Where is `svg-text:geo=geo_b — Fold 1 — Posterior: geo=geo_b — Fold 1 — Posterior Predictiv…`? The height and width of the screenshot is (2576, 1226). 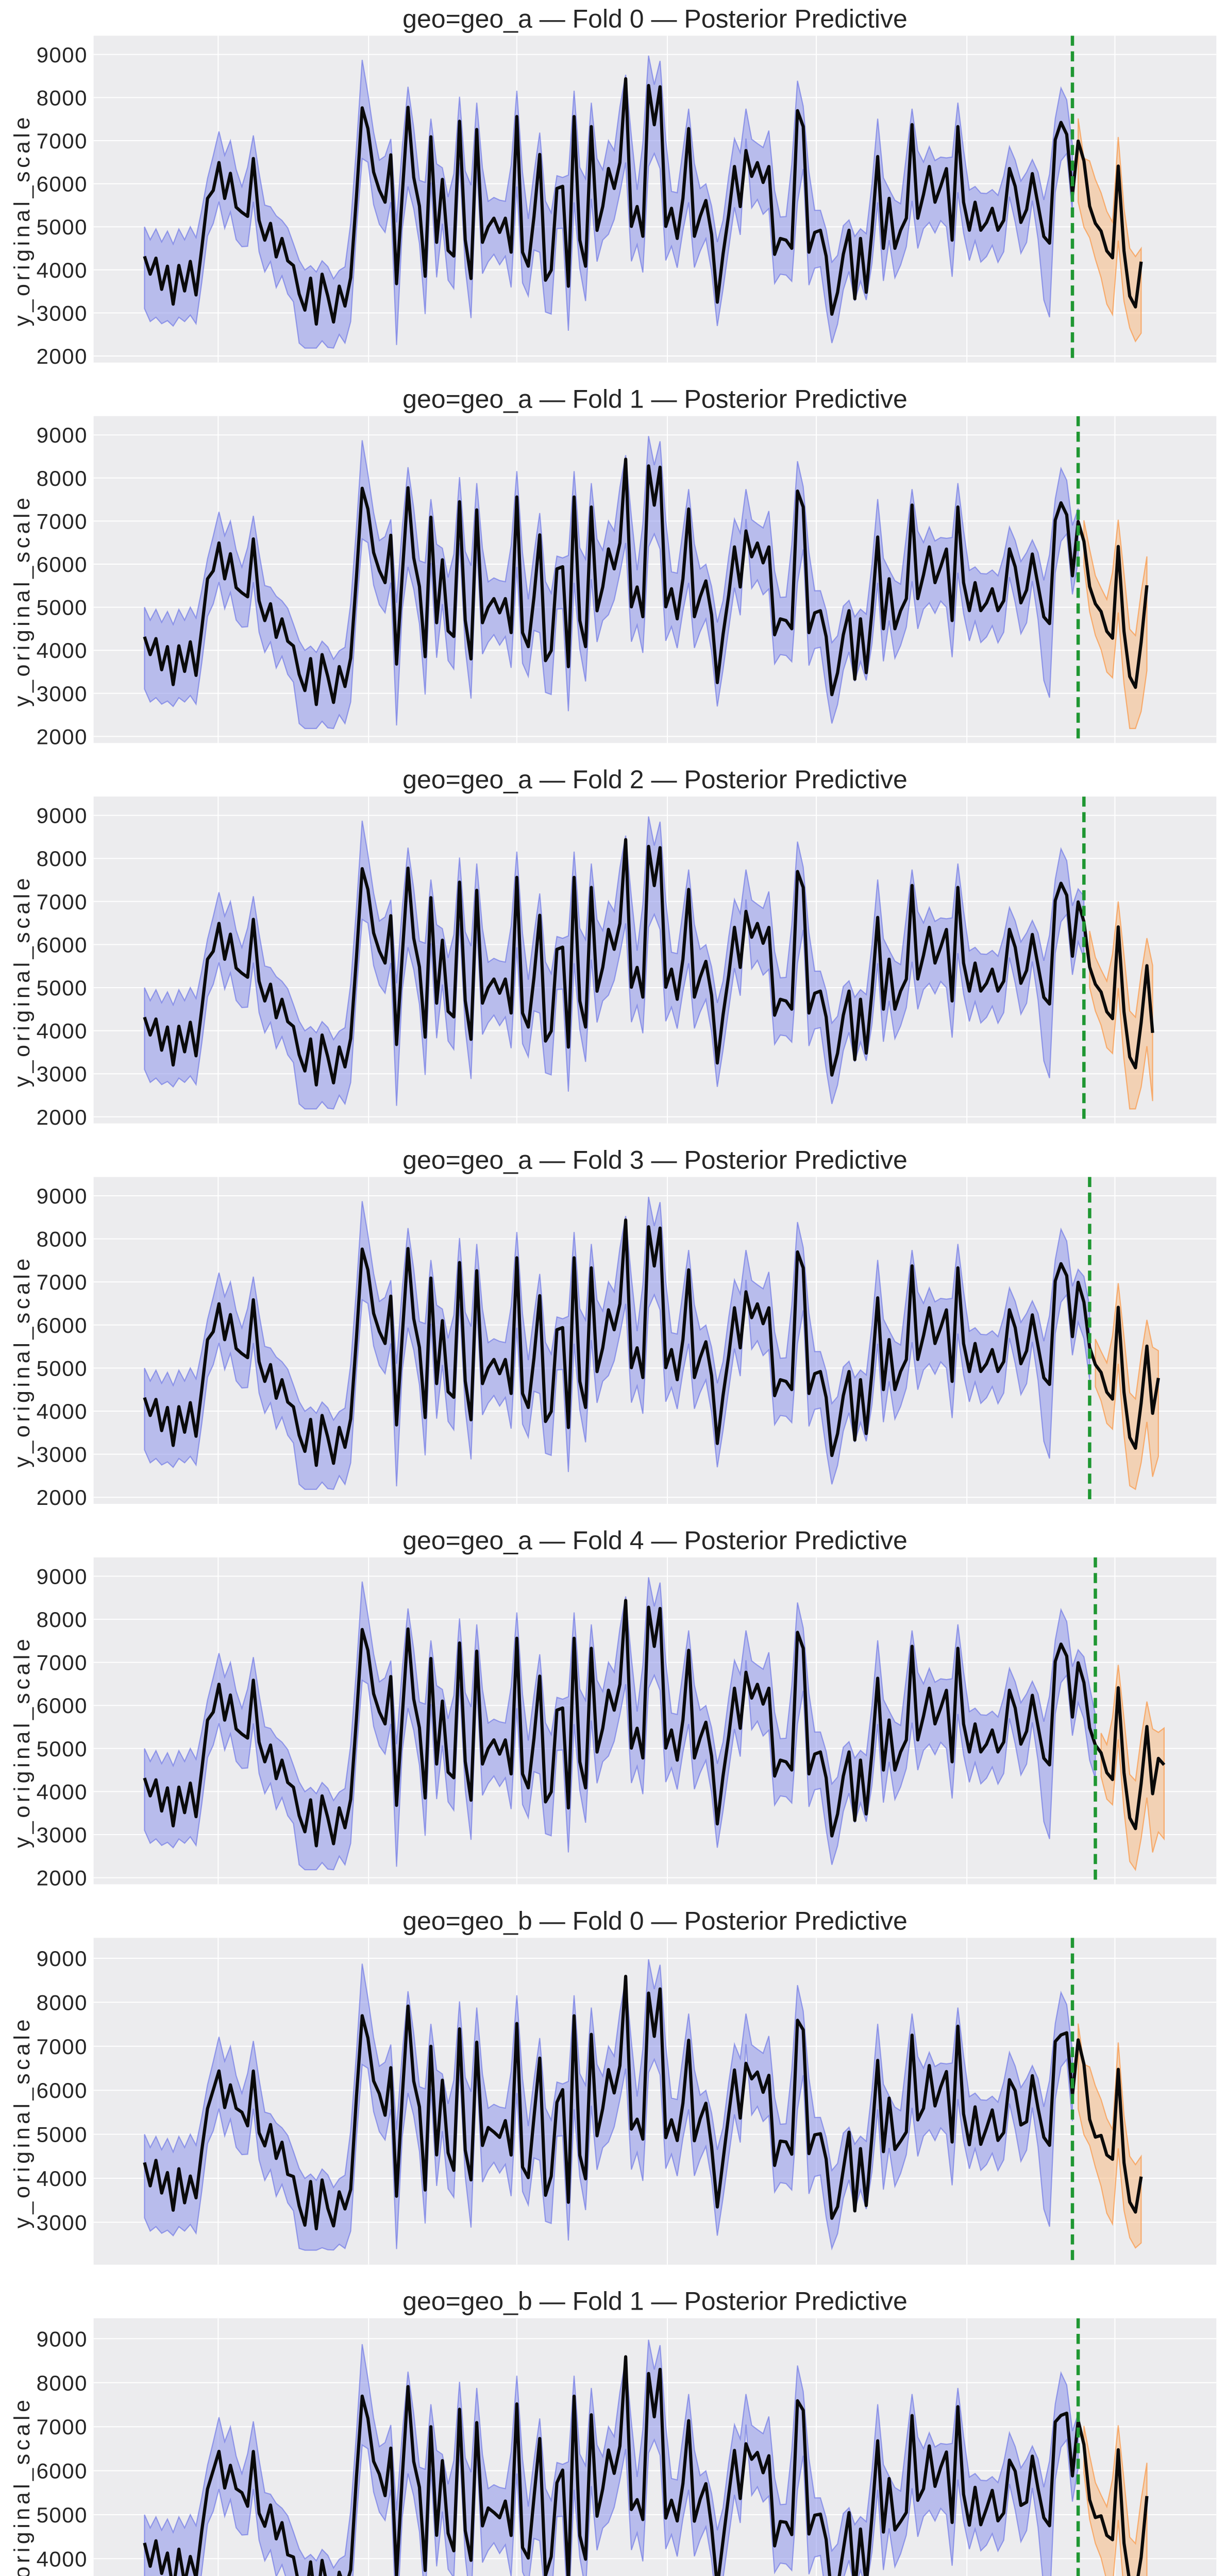
svg-text:geo=geo_b — Fold 1 — Posterior: geo=geo_b — Fold 1 — Posterior Predictiv… is located at coordinates (655, 2301).